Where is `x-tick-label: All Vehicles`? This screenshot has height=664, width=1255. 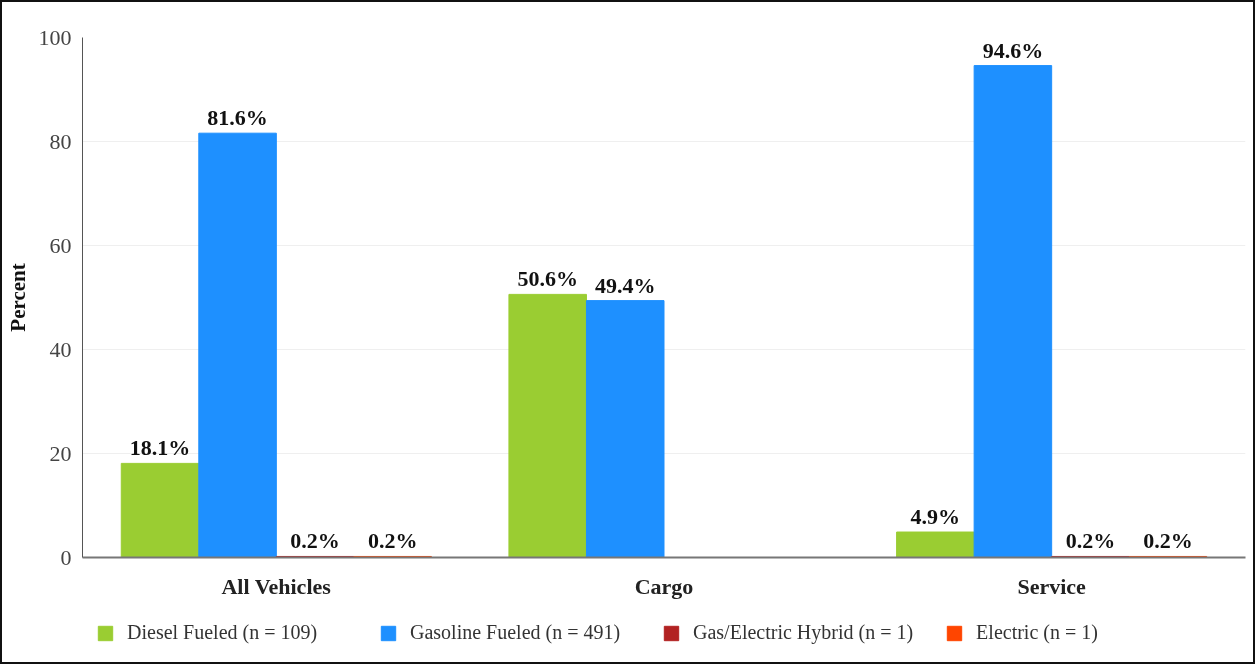
x-tick-label: All Vehicles is located at coordinates (276, 586).